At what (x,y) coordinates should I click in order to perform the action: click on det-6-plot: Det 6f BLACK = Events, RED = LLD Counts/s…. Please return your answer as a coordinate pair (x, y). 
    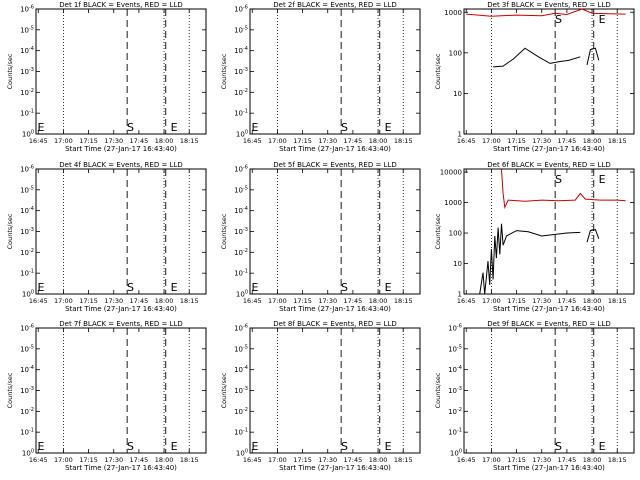
    Looking at the image, I should click on (534, 237).